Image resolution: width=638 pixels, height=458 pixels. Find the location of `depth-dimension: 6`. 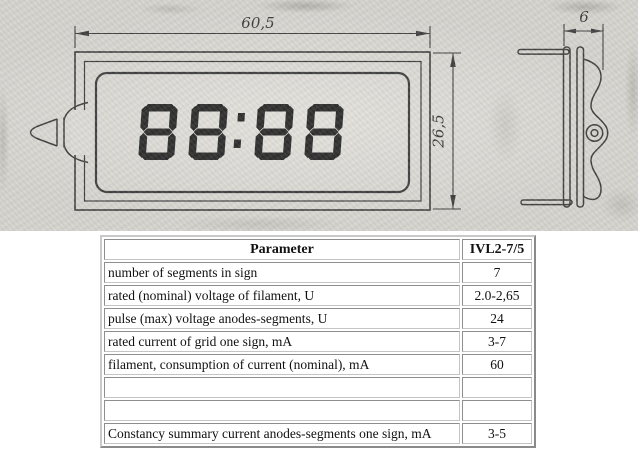

depth-dimension: 6 is located at coordinates (583, 39).